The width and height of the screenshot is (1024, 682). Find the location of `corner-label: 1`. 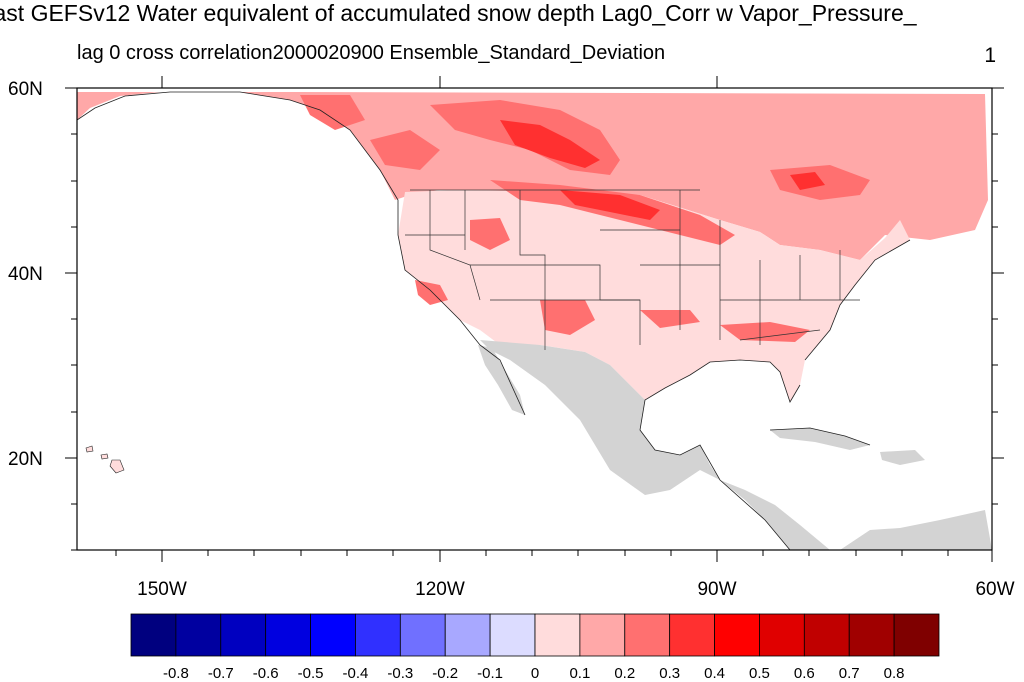

corner-label: 1 is located at coordinates (990, 55).